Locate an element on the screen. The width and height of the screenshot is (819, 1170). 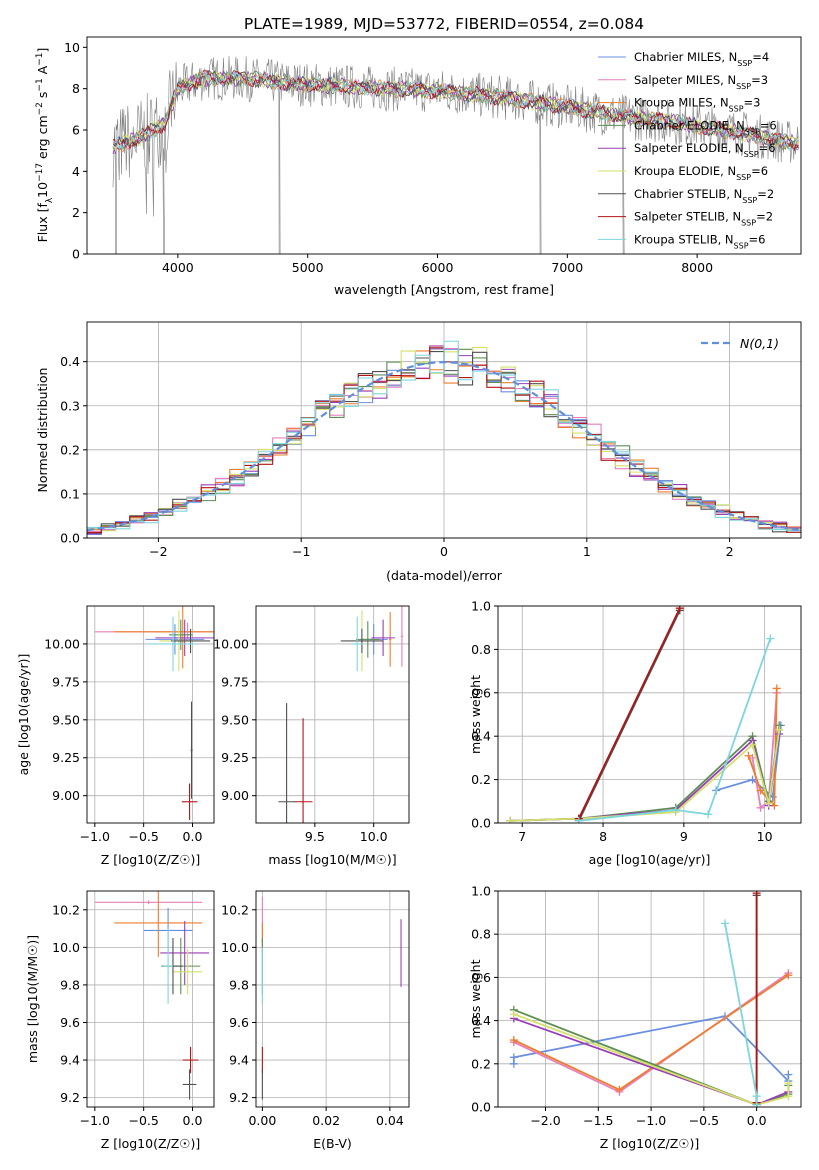
y-tick-label: 0.8 is located at coordinates (481, 649).